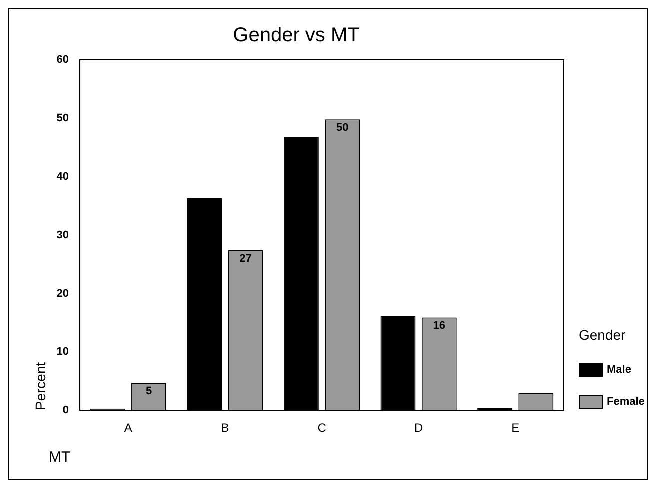 This screenshot has width=660, height=492. What do you see at coordinates (296, 35) in the screenshot?
I see `chart-title: Gender vs MT` at bounding box center [296, 35].